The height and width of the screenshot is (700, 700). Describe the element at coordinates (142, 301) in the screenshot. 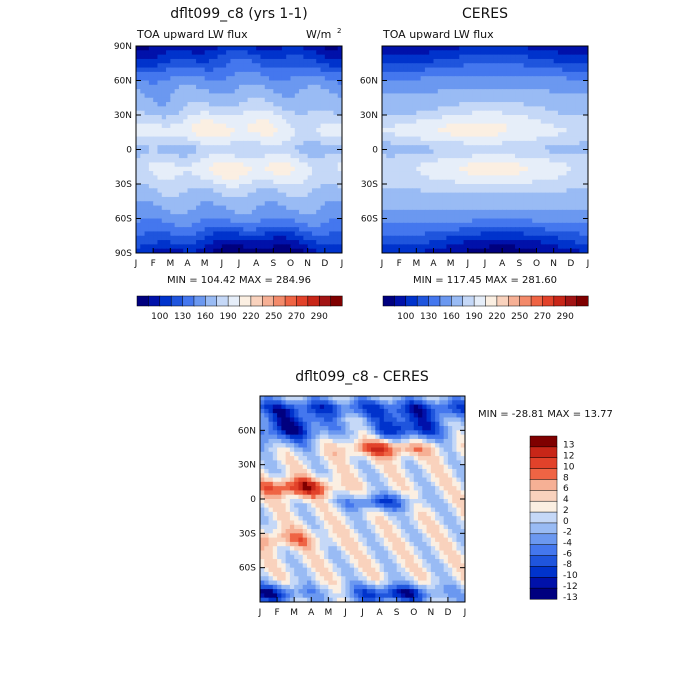

I see `colorbar-swatch` at that location.